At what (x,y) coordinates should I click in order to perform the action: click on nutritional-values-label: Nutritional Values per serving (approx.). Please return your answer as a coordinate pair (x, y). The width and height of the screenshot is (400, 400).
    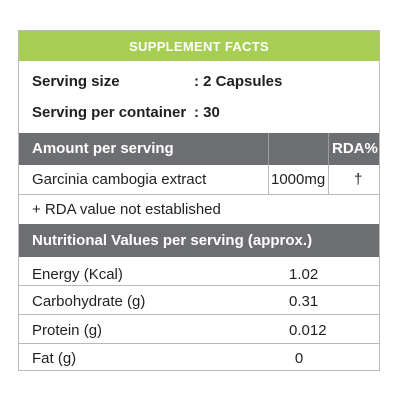
    Looking at the image, I should click on (172, 240).